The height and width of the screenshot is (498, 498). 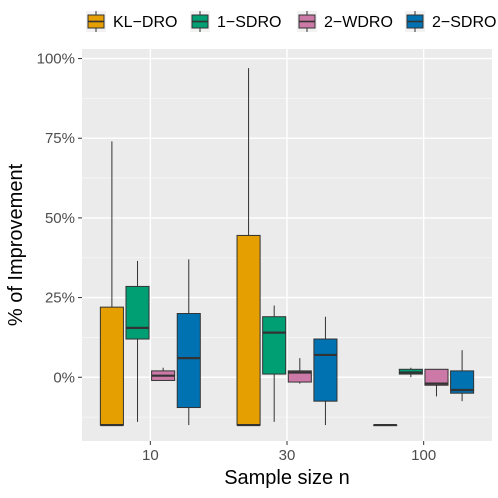 I want to click on y-tick-label: 50%, so click(x=60, y=218).